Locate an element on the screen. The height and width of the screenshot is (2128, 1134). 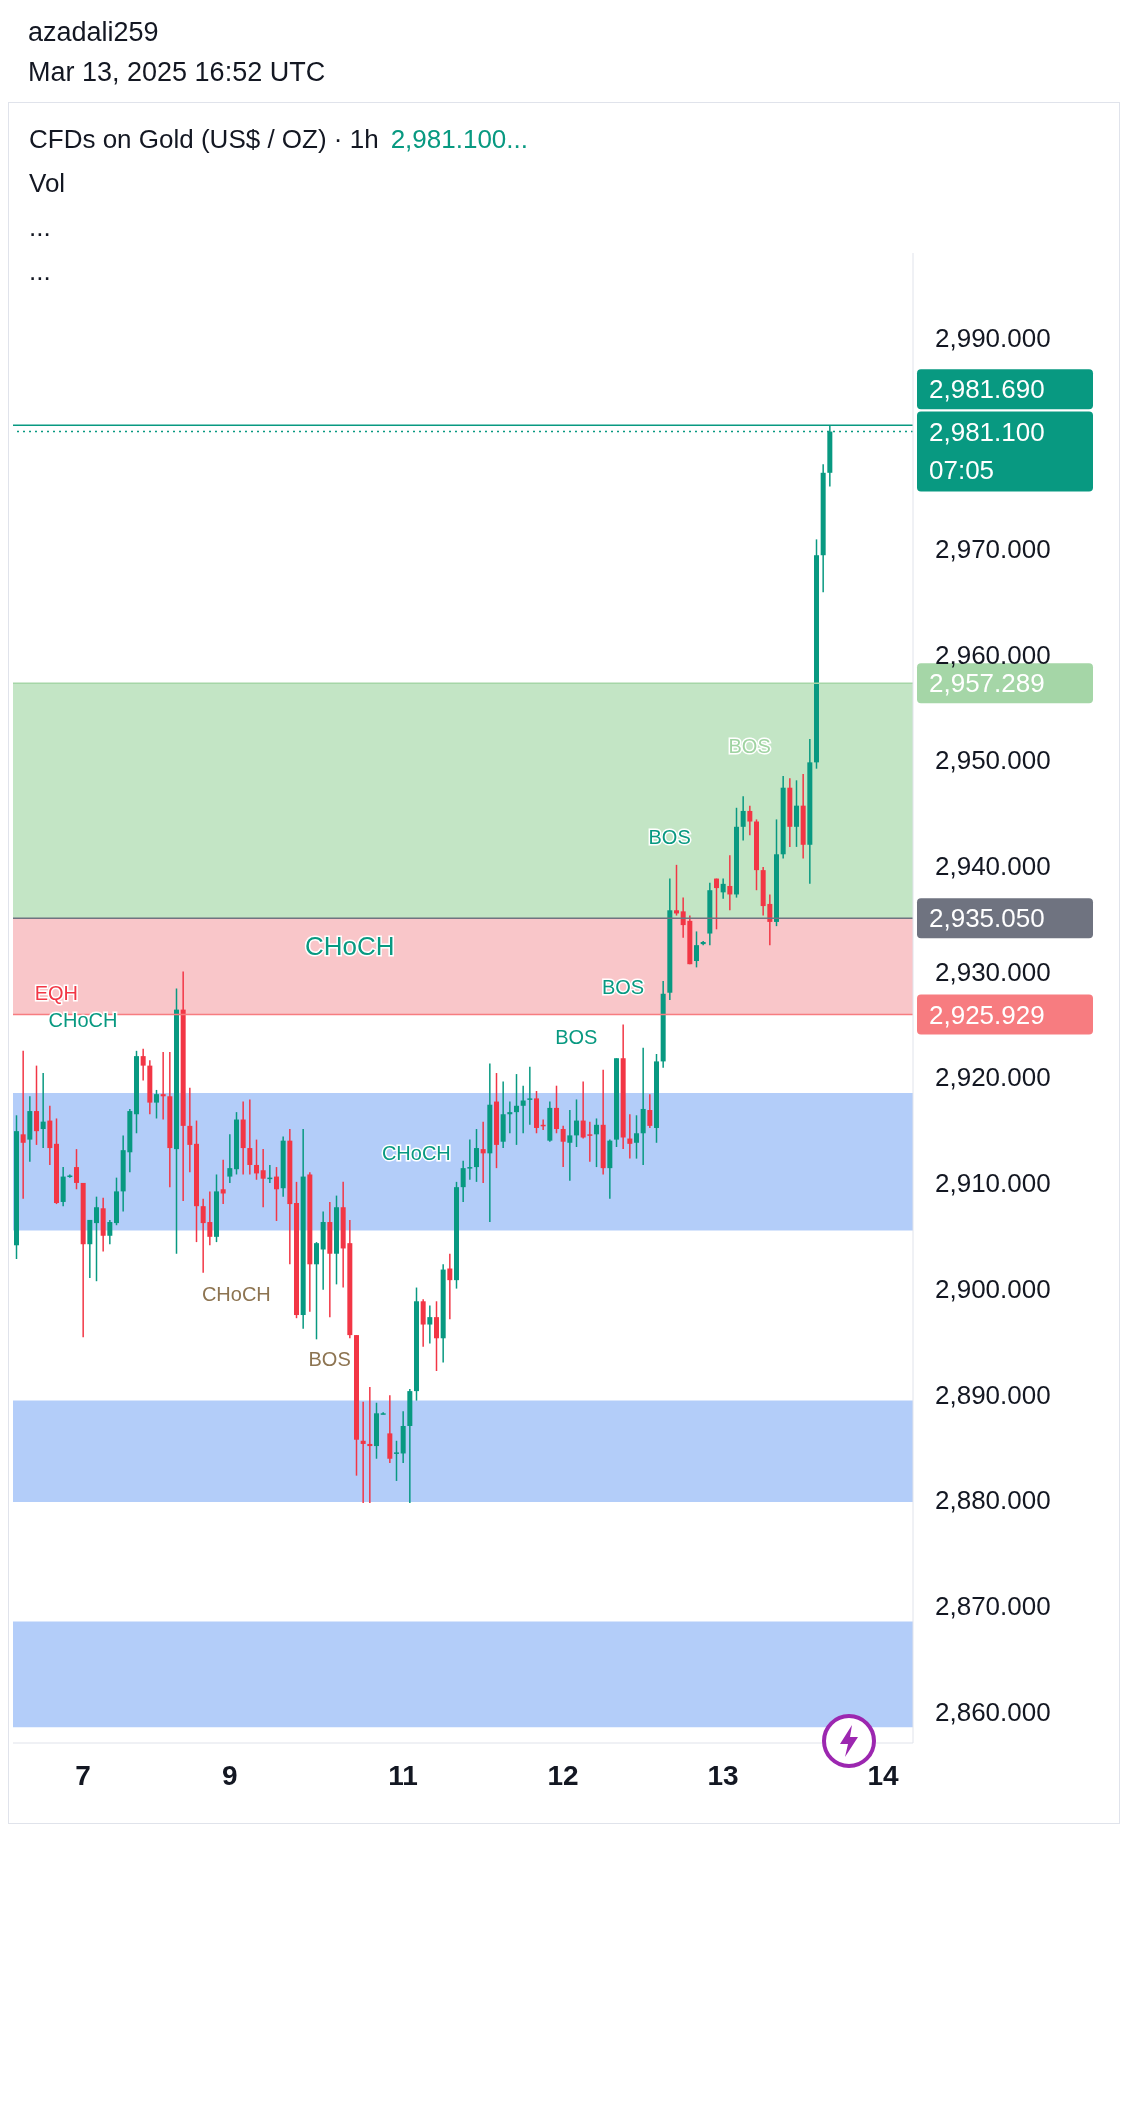
x-tick-label: 14 is located at coordinates (883, 1775).